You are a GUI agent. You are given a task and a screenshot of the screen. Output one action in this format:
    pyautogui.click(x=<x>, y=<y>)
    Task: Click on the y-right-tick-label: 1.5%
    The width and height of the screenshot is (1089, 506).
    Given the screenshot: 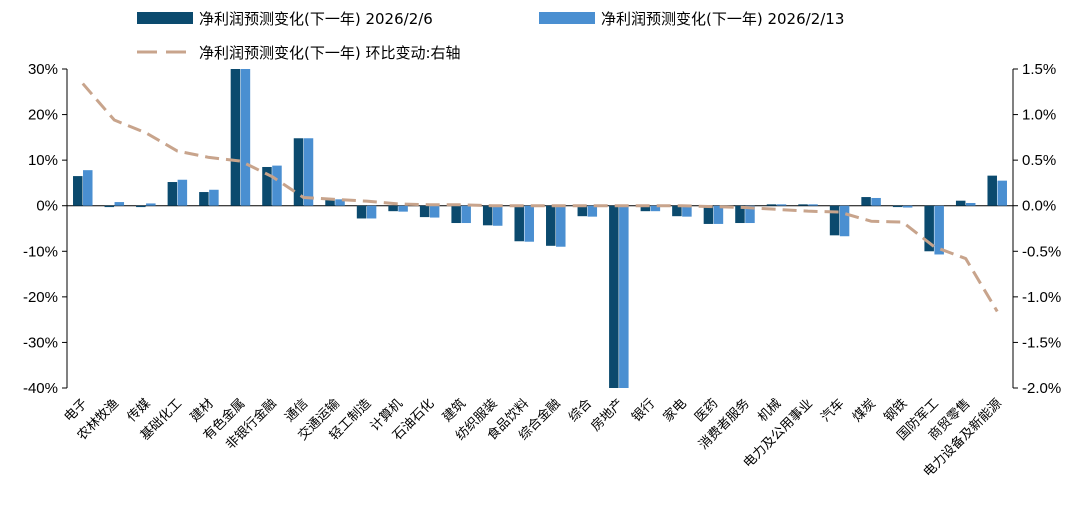 What is the action you would take?
    pyautogui.click(x=1039, y=69)
    